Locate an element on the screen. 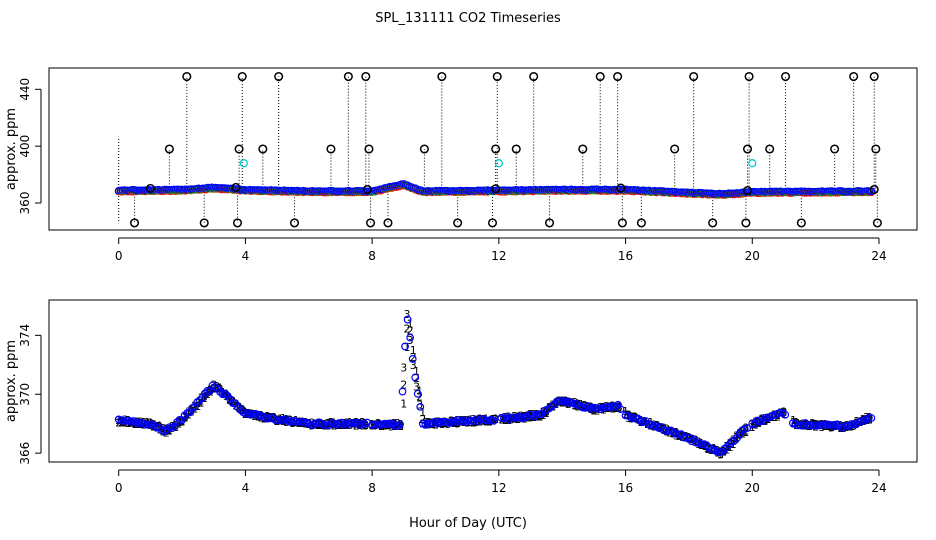 This screenshot has width=936, height=540. y-tick-label: 374 is located at coordinates (25, 335).